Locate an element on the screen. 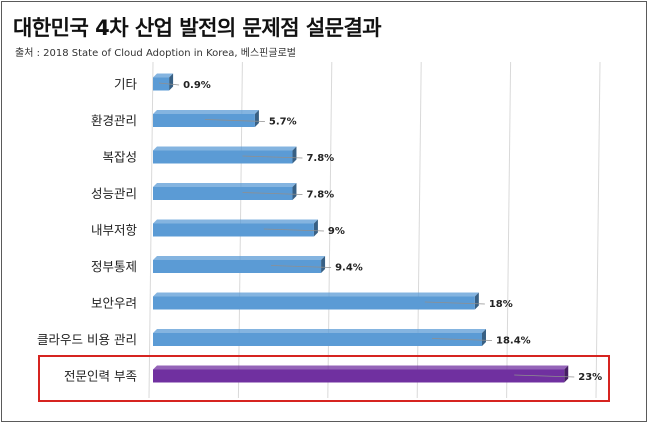 Image resolution: width=650 pixels, height=425 pixels. value-label: 9.4% is located at coordinates (349, 268).